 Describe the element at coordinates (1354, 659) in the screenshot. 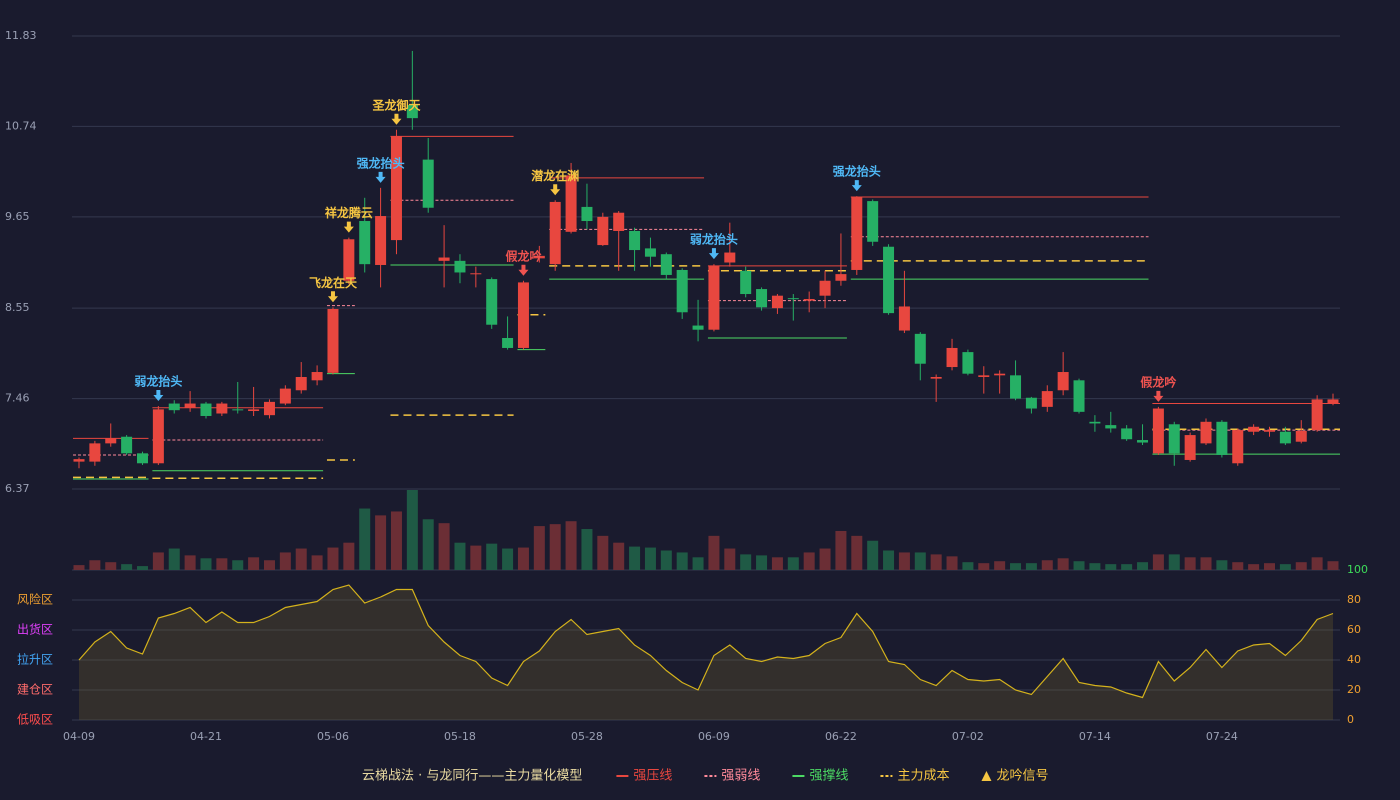

I see `y2-tick-label: 40` at that location.